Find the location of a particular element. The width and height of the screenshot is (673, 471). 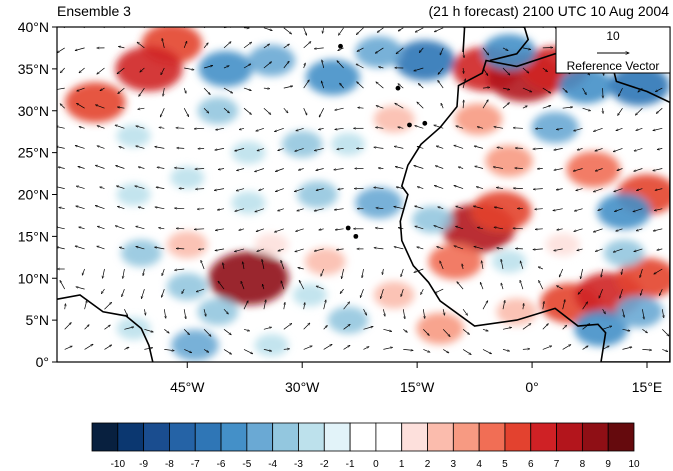

colorbar-label: -7 is located at coordinates (195, 464).